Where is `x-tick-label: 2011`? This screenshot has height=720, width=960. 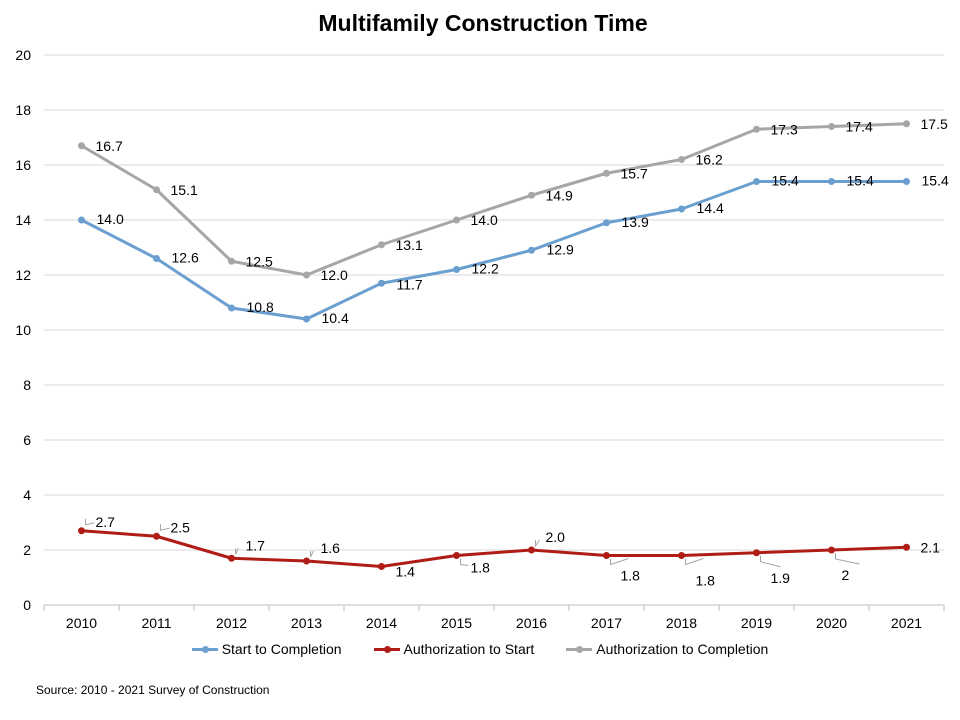
x-tick-label: 2011 is located at coordinates (156, 623).